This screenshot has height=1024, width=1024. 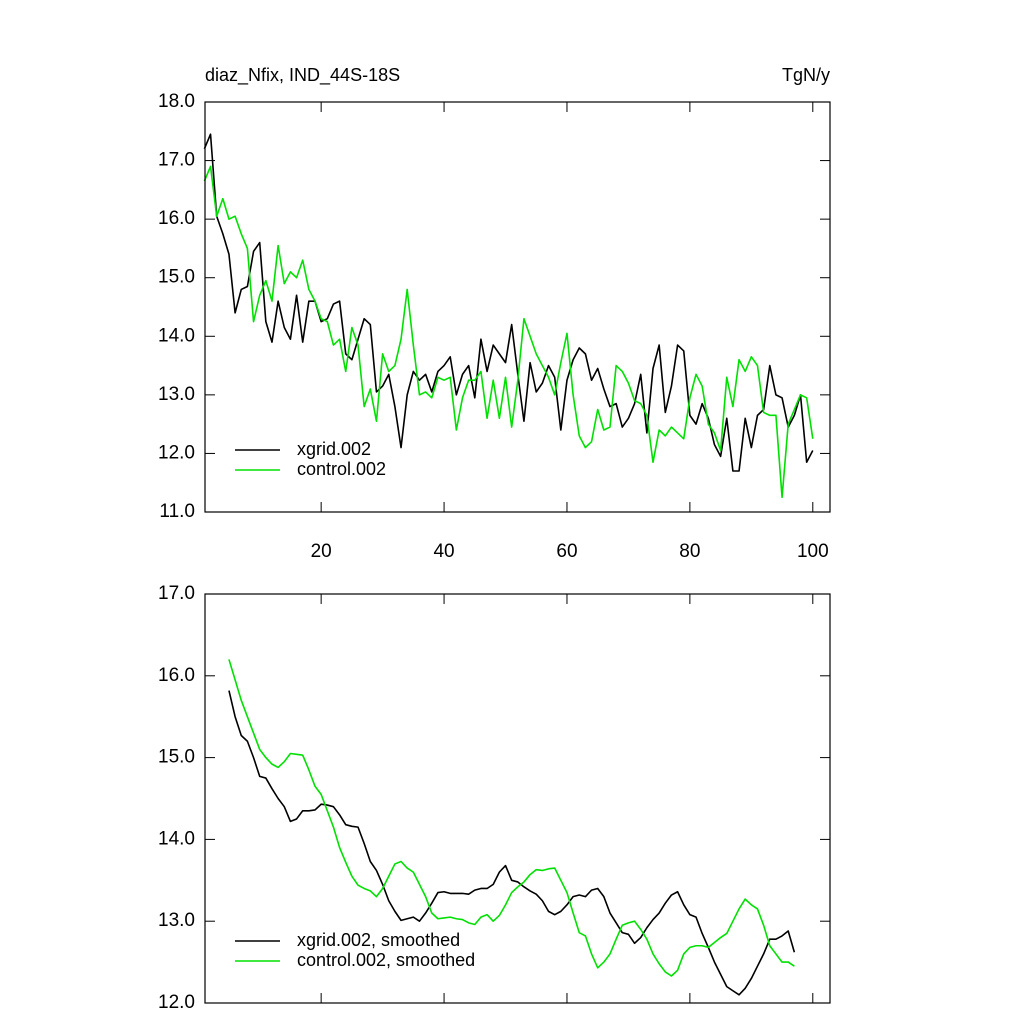 I want to click on x-tick-label: 20, so click(x=321, y=551).